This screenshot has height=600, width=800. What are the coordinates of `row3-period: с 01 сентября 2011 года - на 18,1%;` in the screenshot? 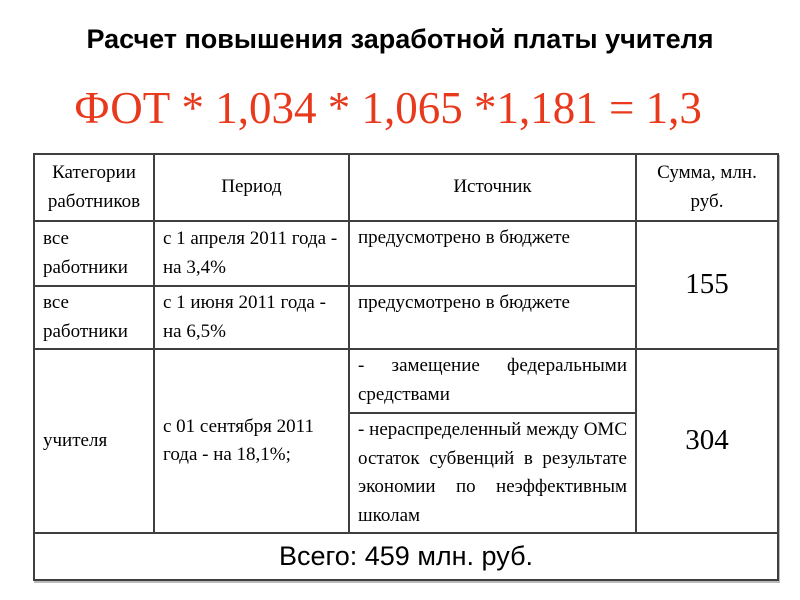 It's located at (251, 441).